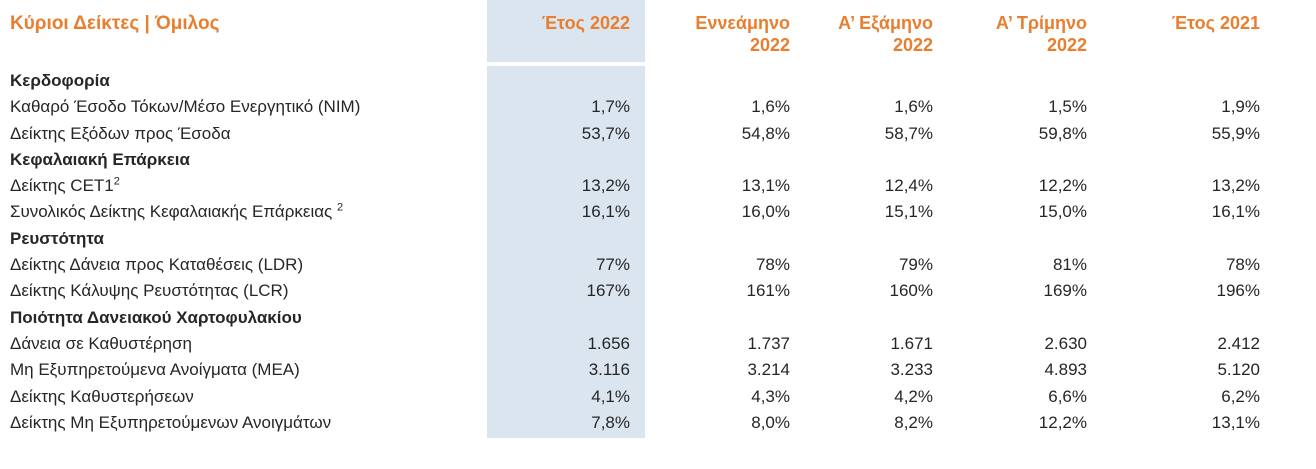  Describe the element at coordinates (913, 396) in the screenshot. I see `cell-value: 4,2%` at that location.